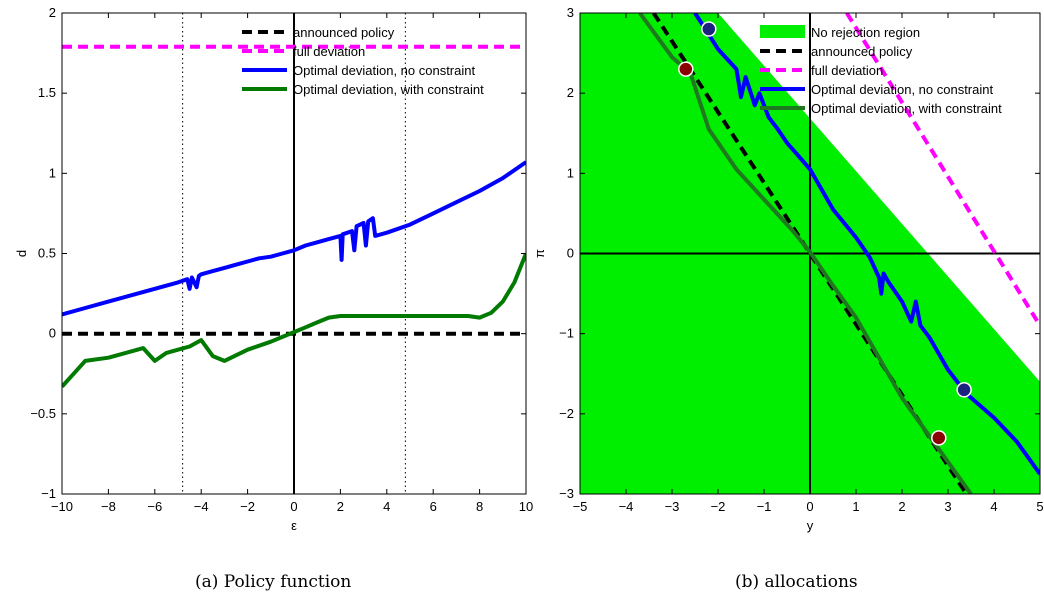  What do you see at coordinates (810, 525) in the screenshot?
I see `x-axis-label: y` at bounding box center [810, 525].